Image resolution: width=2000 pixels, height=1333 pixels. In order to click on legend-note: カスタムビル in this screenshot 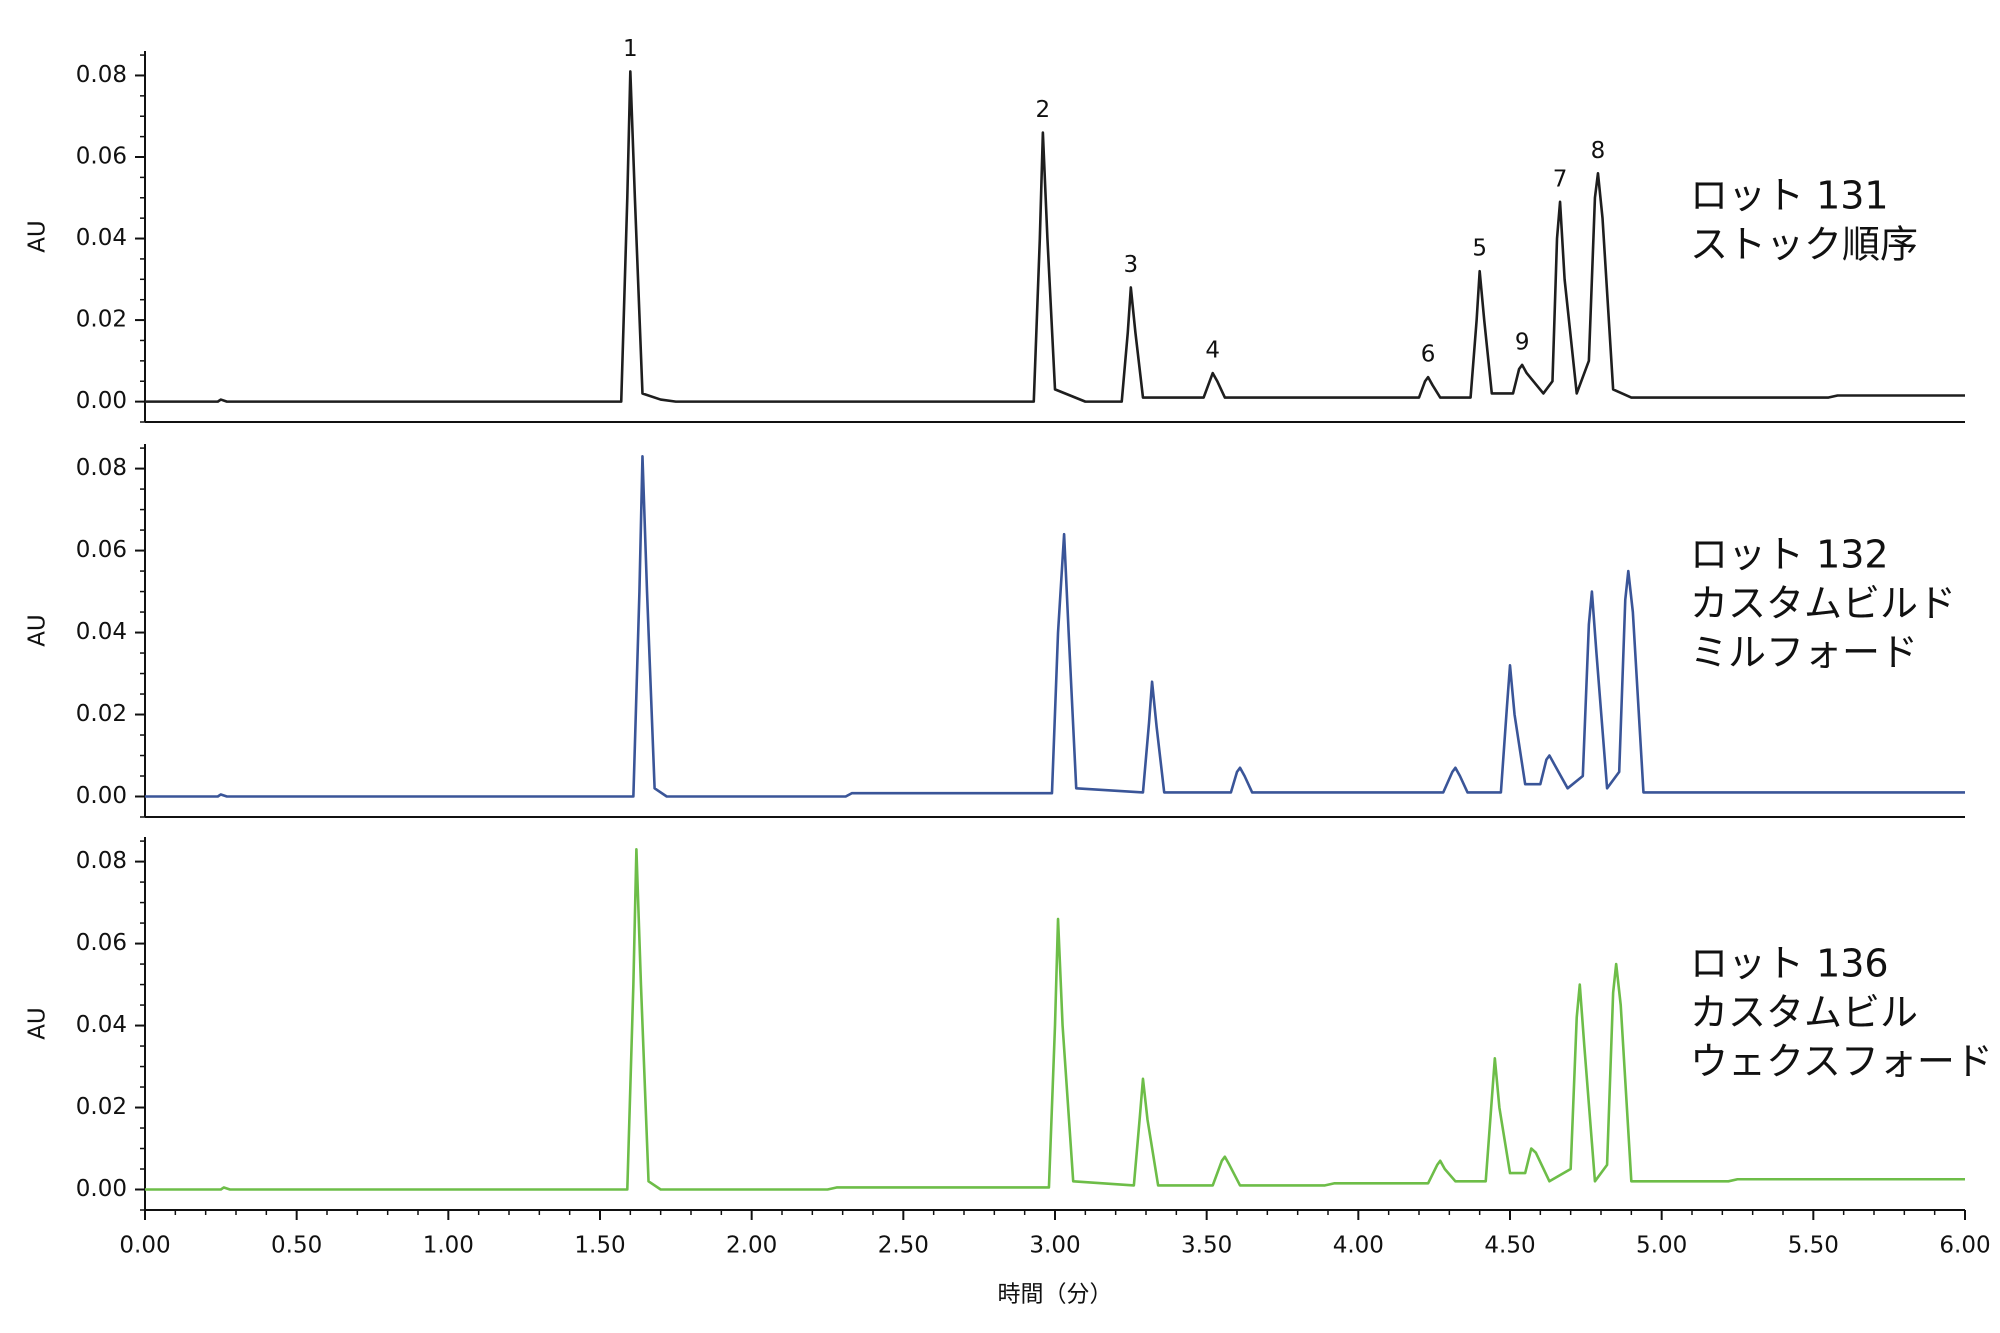, I will do `click(1804, 1013)`.